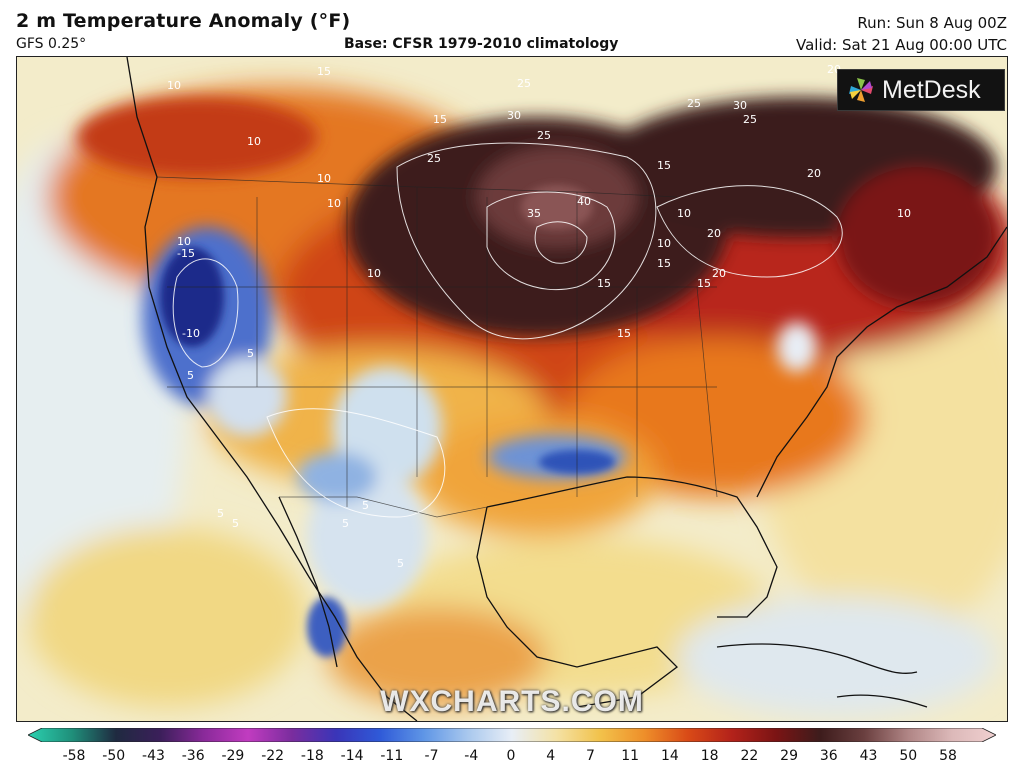  What do you see at coordinates (352, 756) in the screenshot?
I see `colorbar-tick-label: -14` at bounding box center [352, 756].